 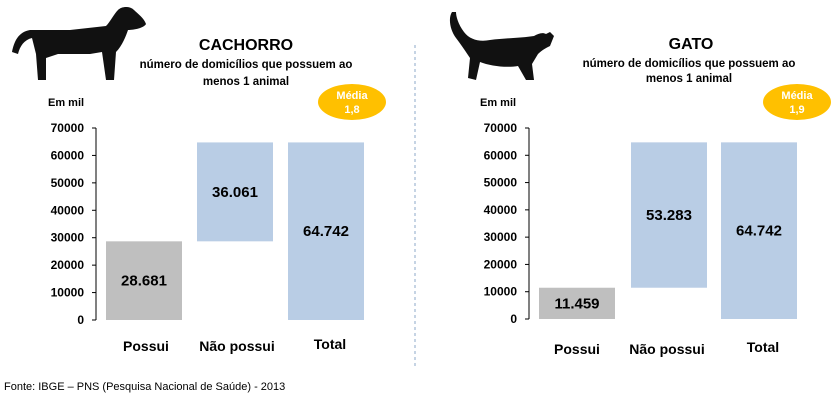 What do you see at coordinates (796, 110) in the screenshot?
I see `average-badge-value: 1,9` at bounding box center [796, 110].